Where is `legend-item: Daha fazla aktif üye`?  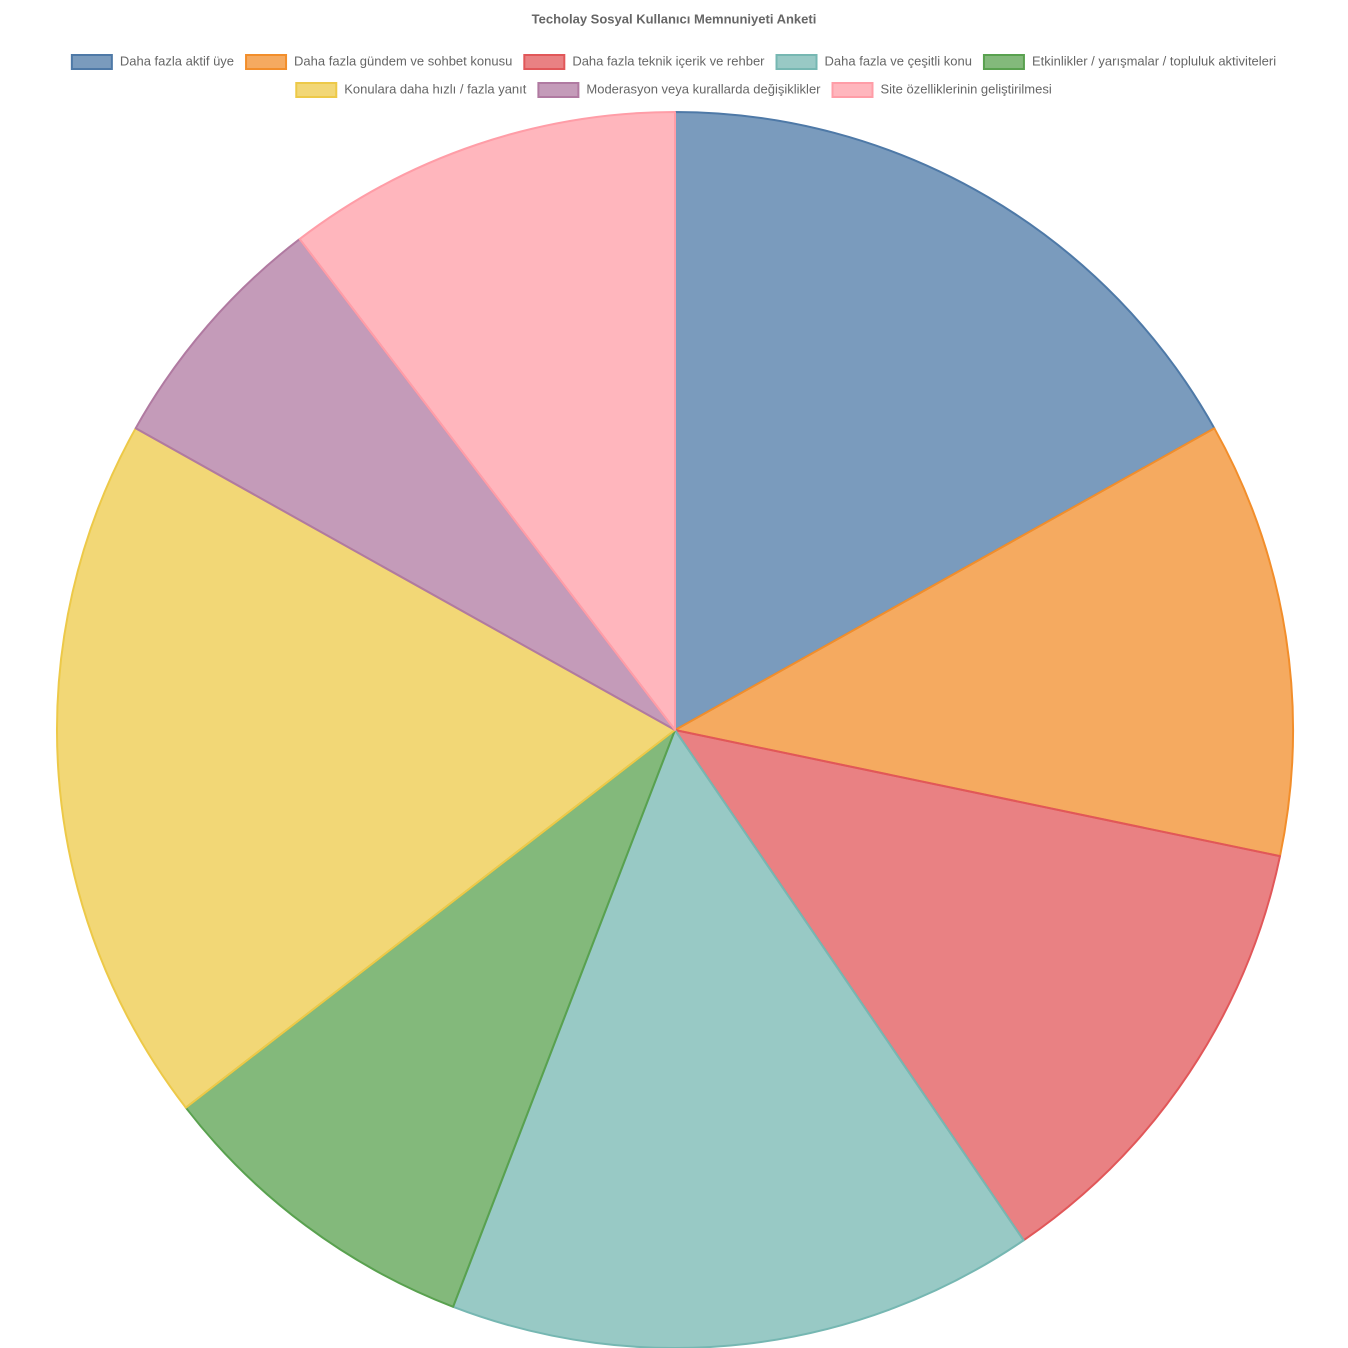
legend-item: Daha fazla aktif üye is located at coordinates (152, 61).